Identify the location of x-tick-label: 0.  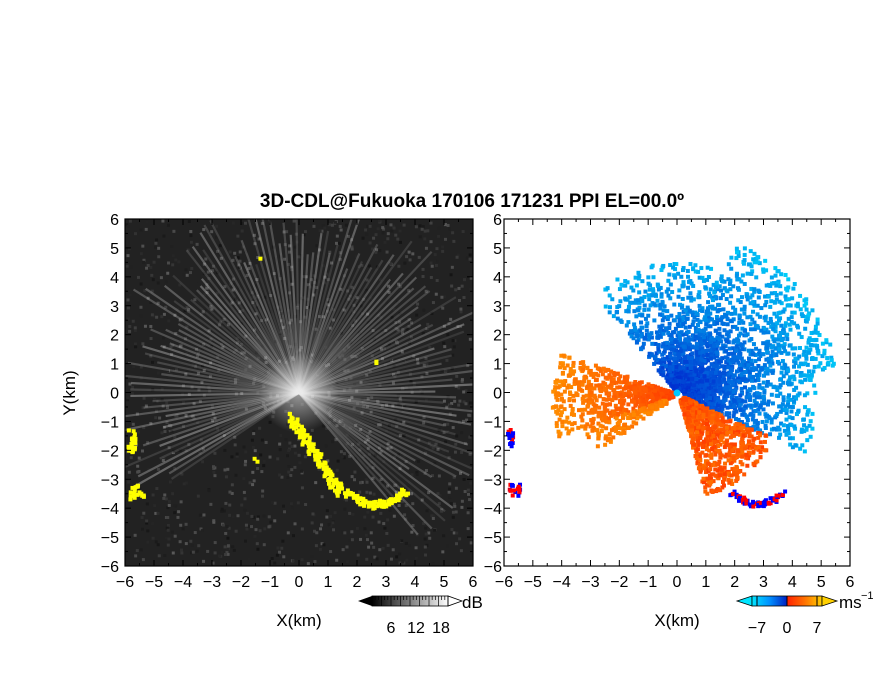
(299, 582).